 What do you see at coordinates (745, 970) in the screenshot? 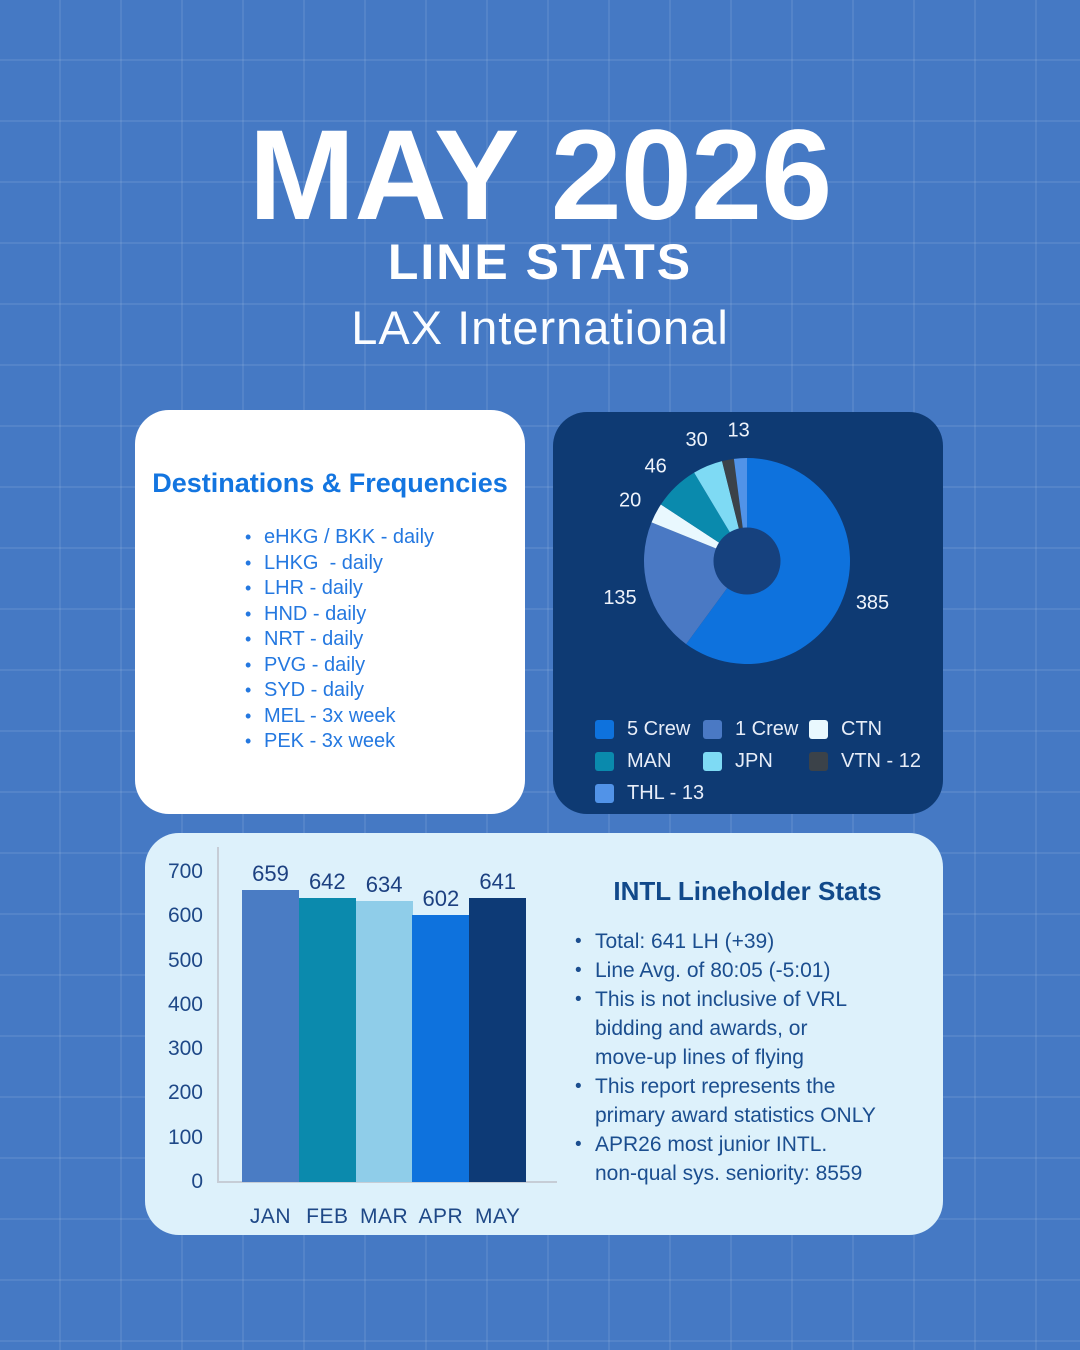
I see `stats-bullet: Line Avg. of 80:05 (-5:01)` at bounding box center [745, 970].